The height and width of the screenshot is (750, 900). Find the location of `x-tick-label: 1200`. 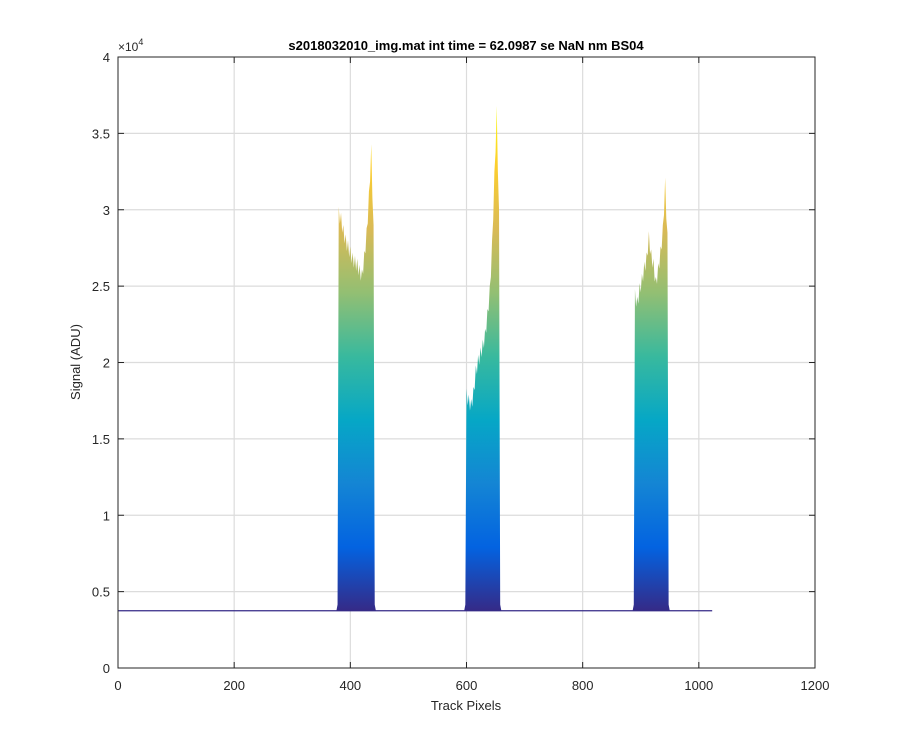

x-tick-label: 1200 is located at coordinates (815, 685).